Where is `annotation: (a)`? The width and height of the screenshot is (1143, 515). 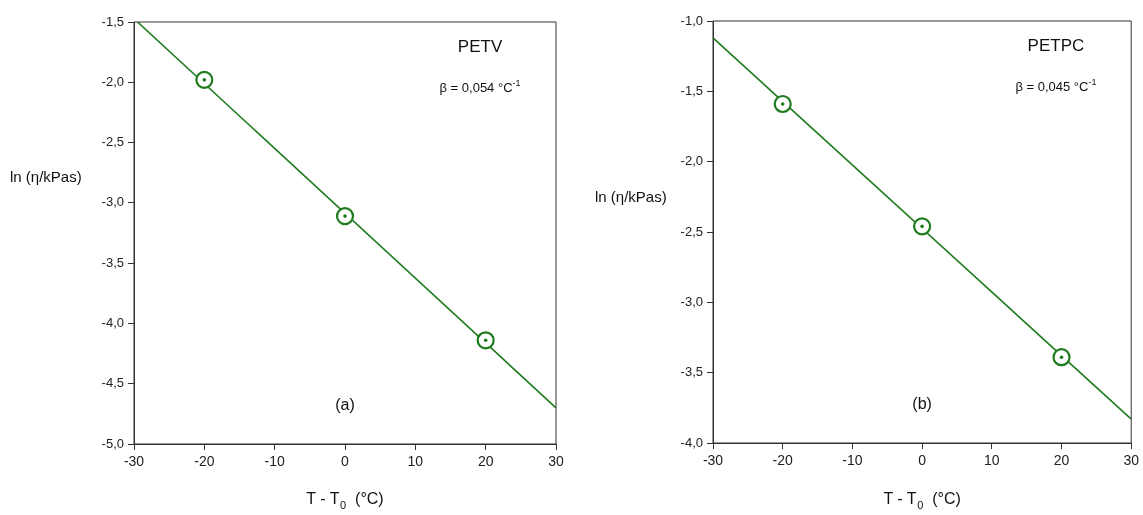
annotation: (a) is located at coordinates (345, 405).